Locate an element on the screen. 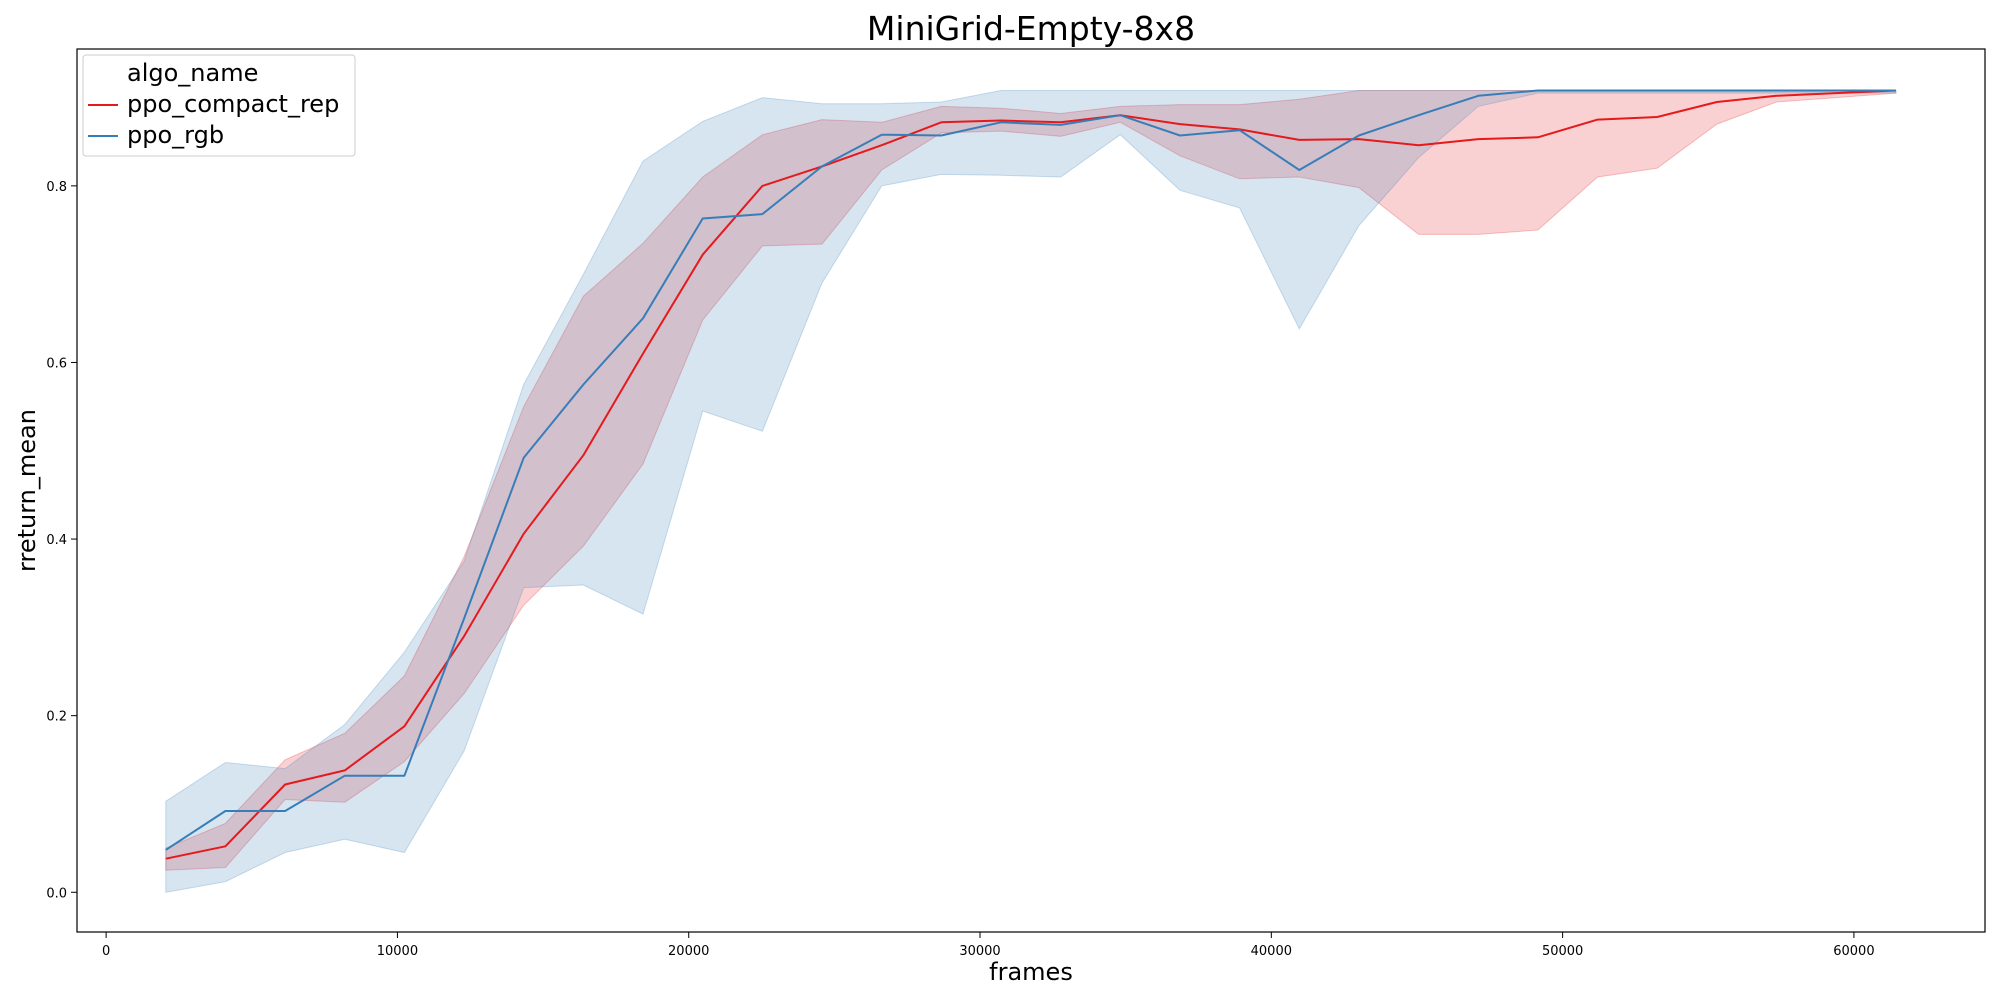 This screenshot has height=1000, width=2000. legend: algo_name ppo_compact_rep ppo_rgb is located at coordinates (219, 105).